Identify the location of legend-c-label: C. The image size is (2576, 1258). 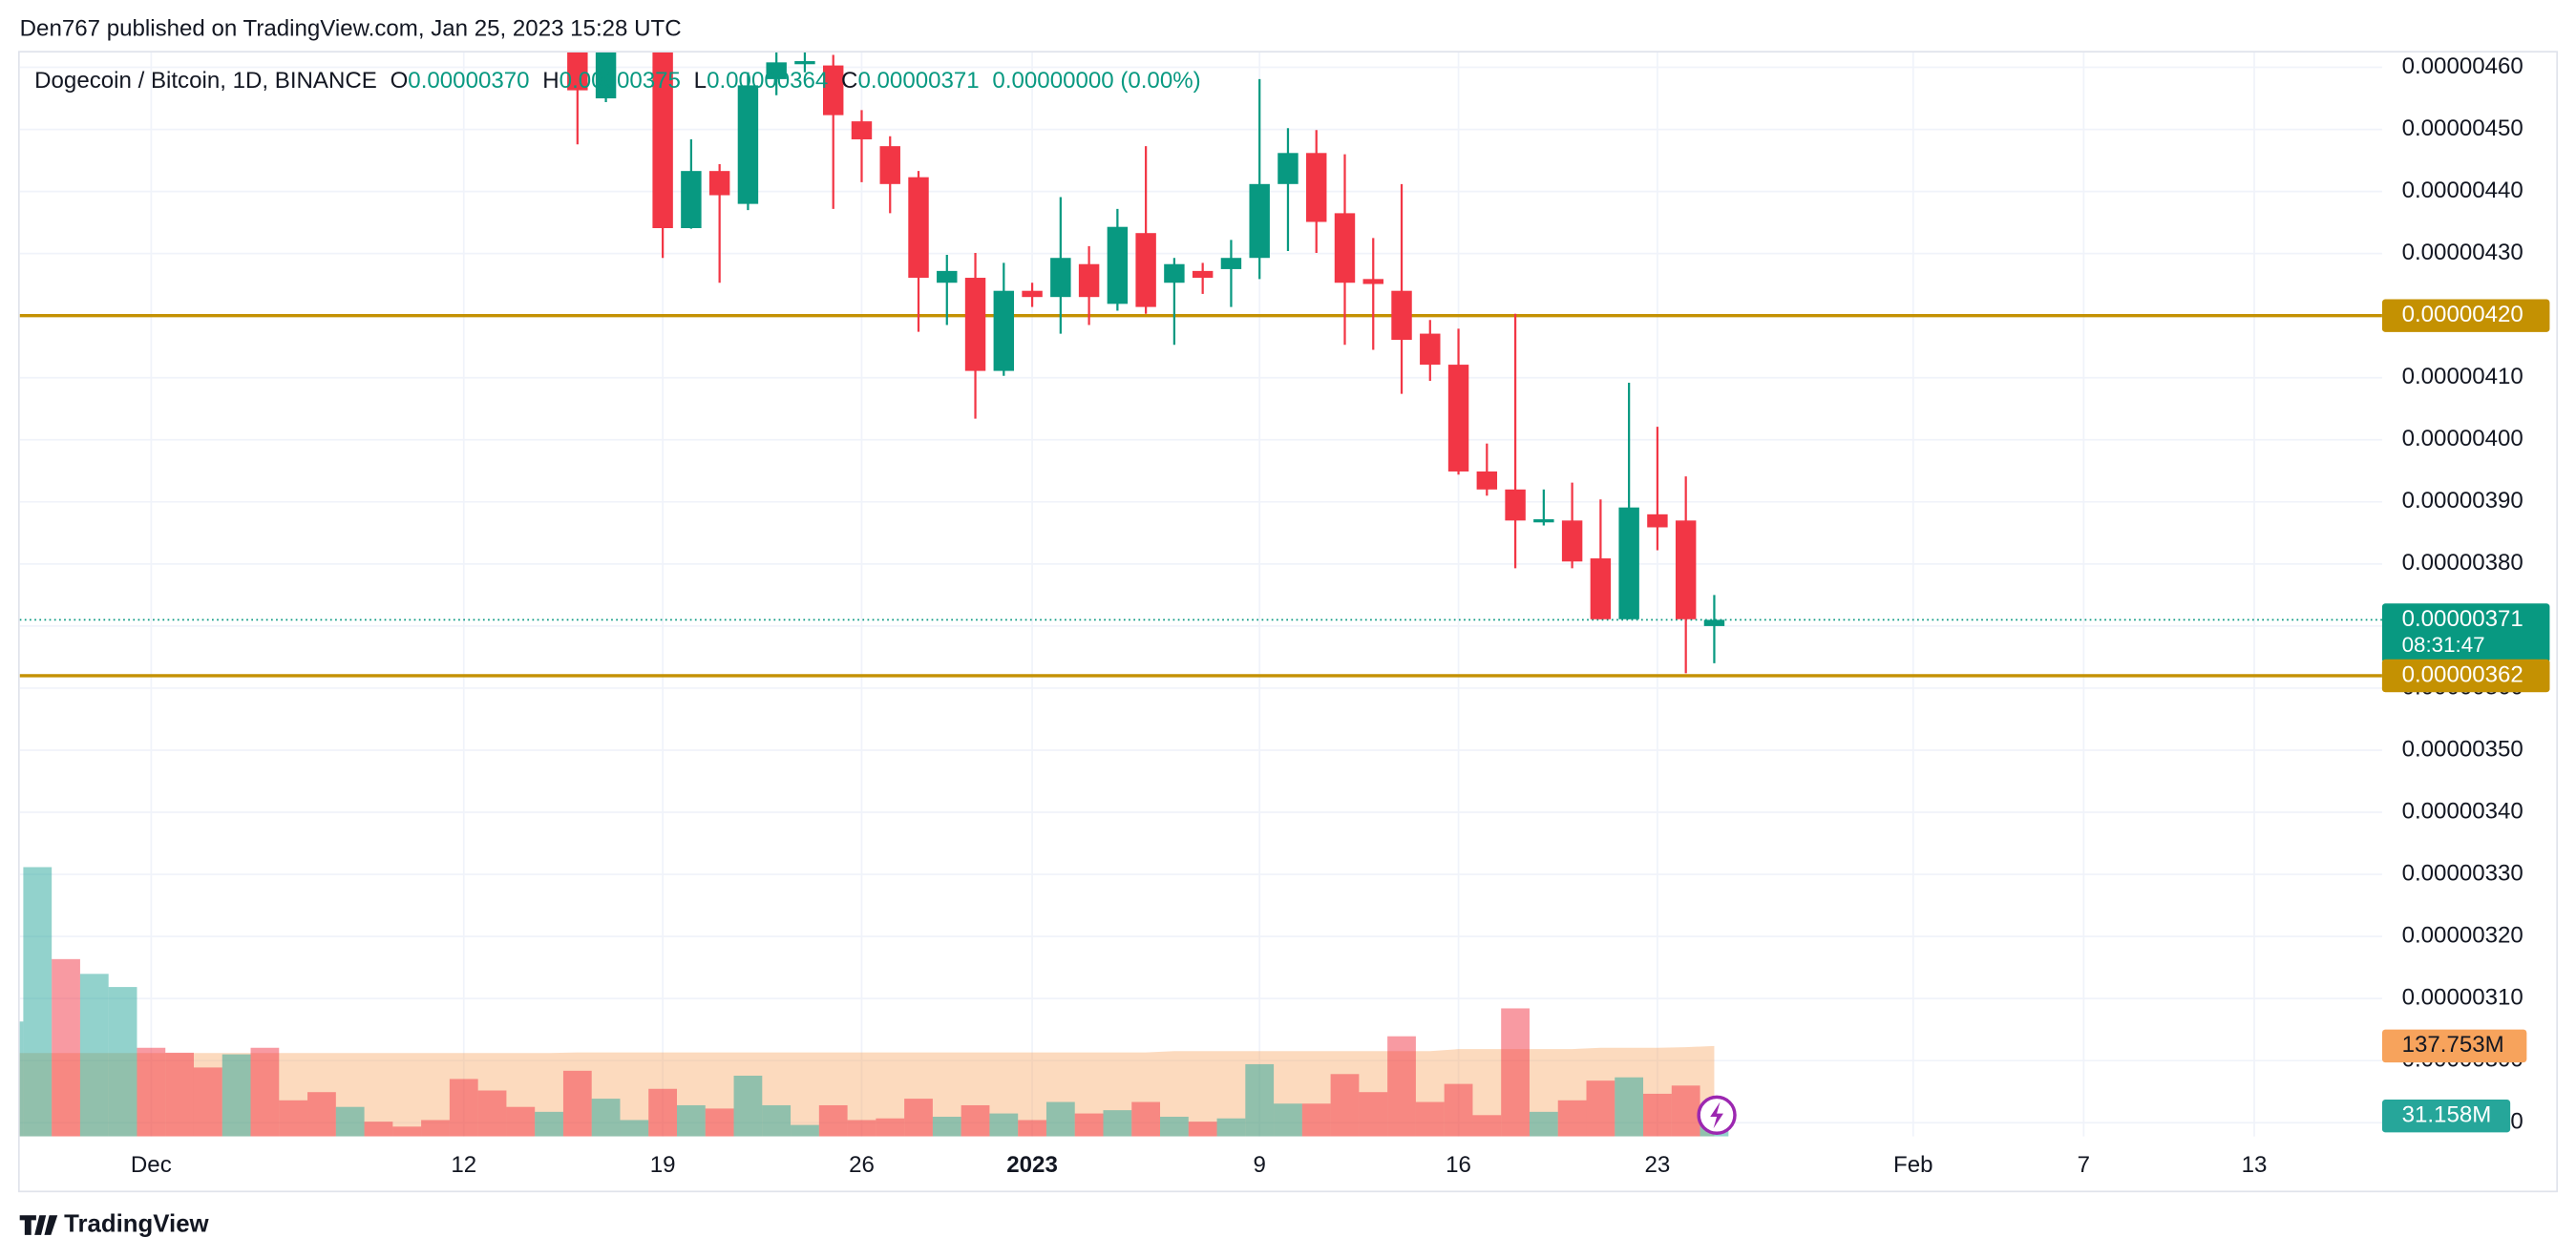
(849, 81).